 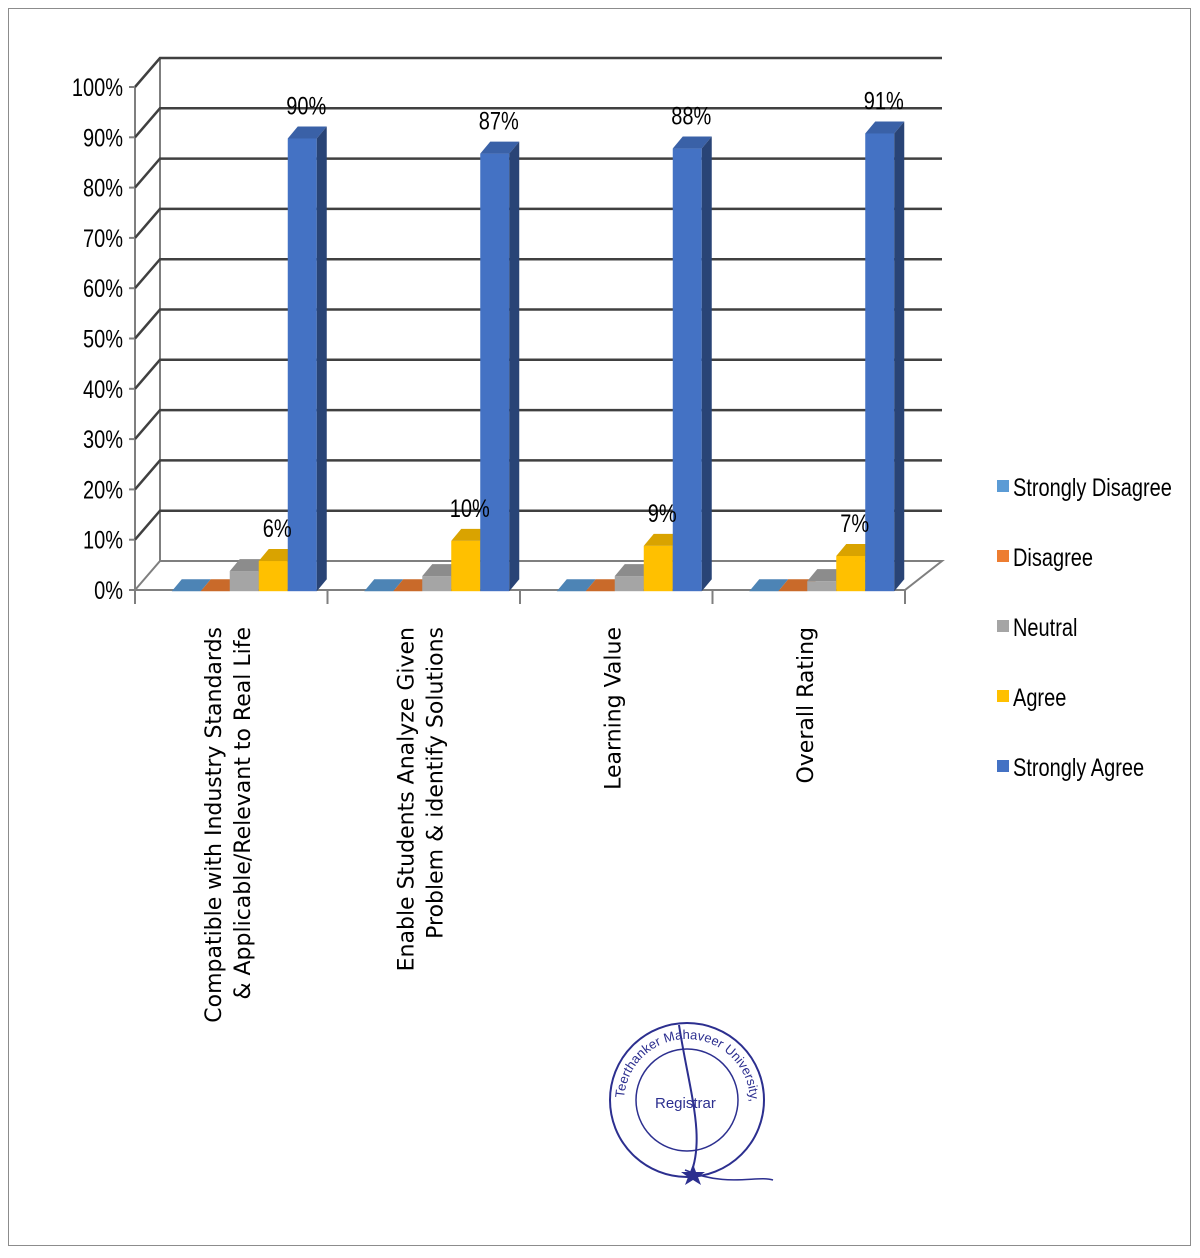 I want to click on legend-label: Neutral, so click(x=1045, y=628).